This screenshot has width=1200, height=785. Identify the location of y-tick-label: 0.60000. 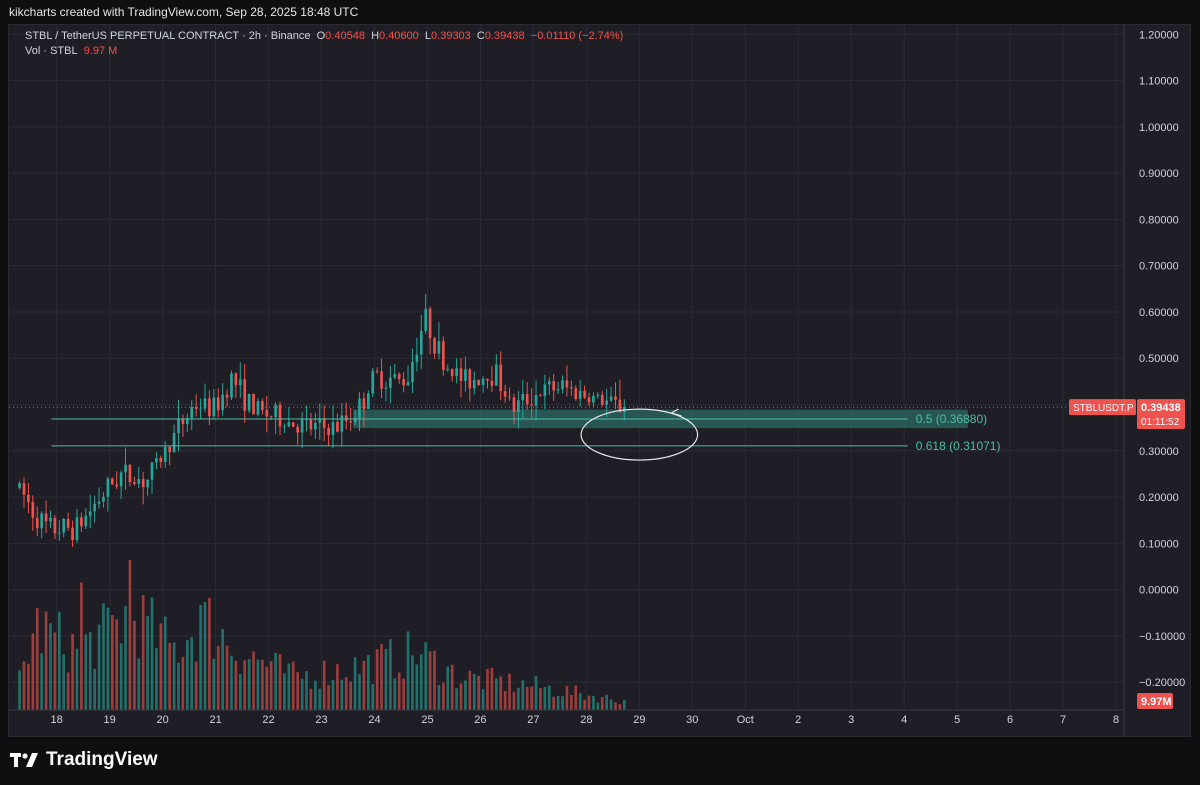
(1159, 313).